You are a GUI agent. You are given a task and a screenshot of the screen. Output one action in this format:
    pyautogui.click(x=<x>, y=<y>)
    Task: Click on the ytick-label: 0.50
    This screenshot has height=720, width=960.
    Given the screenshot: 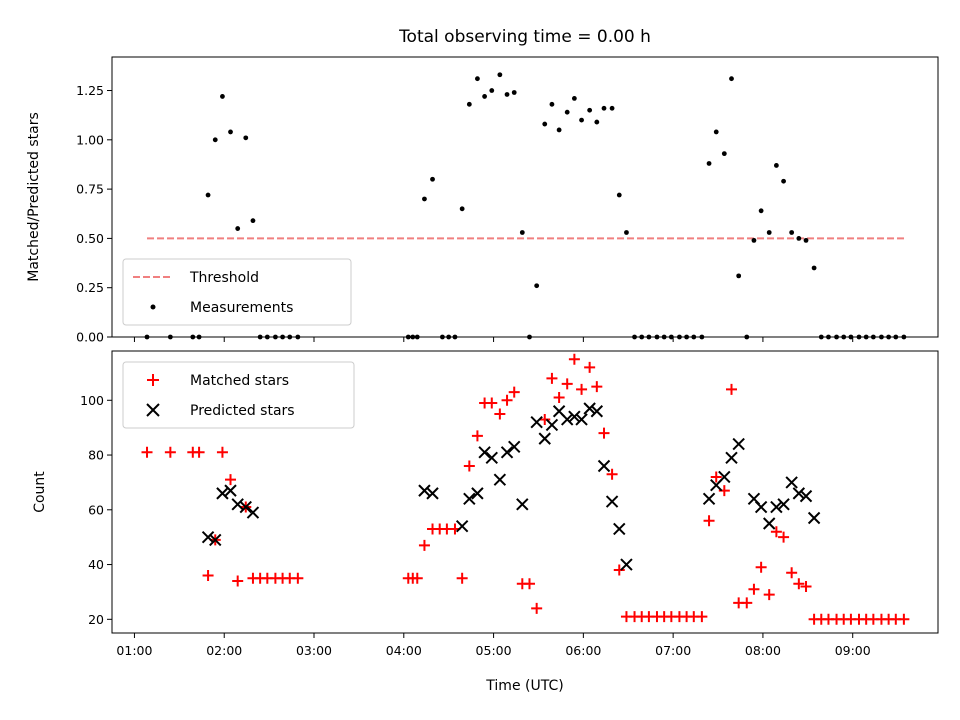 What is the action you would take?
    pyautogui.click(x=90, y=238)
    